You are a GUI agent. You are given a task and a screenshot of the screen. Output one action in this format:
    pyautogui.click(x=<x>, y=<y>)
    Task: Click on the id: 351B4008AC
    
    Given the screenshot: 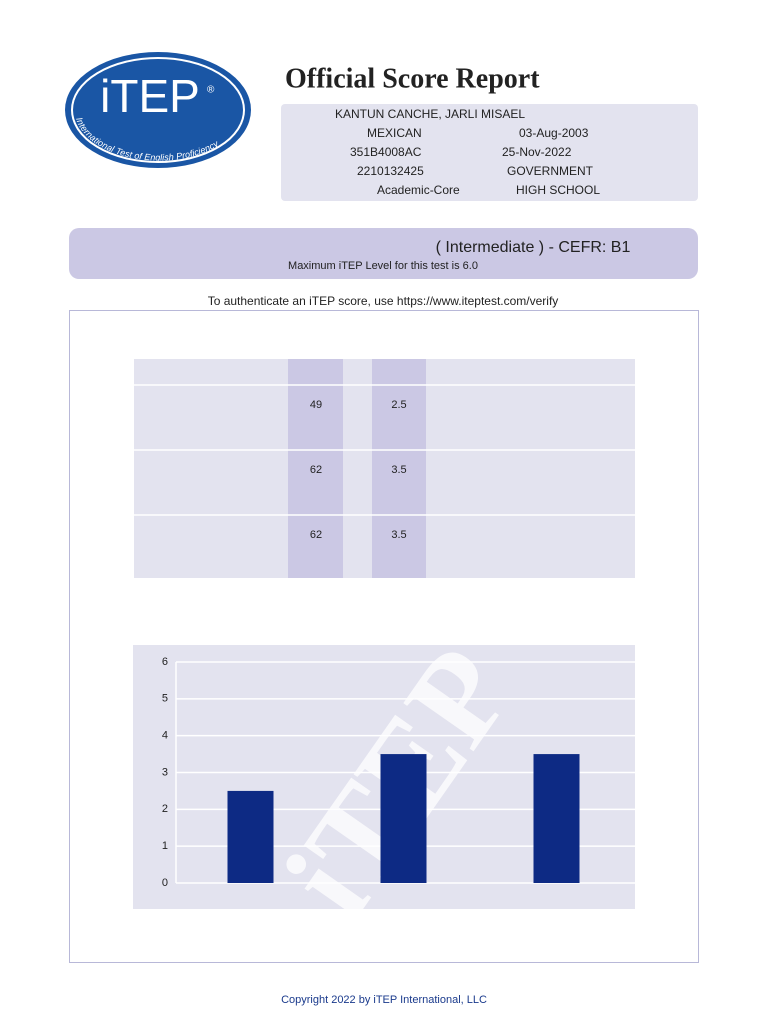 What is the action you would take?
    pyautogui.click(x=386, y=152)
    